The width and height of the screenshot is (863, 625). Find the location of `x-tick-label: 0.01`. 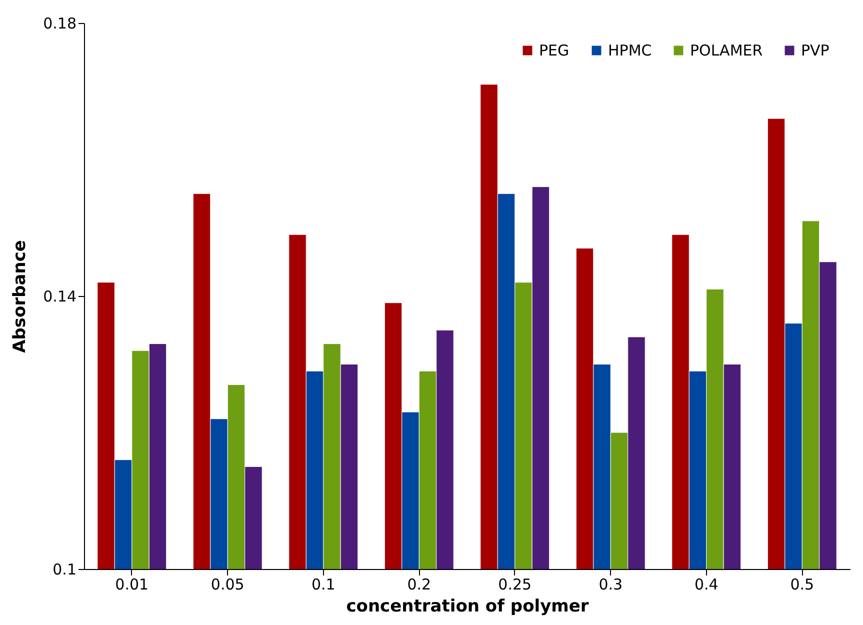

x-tick-label: 0.01 is located at coordinates (132, 585).